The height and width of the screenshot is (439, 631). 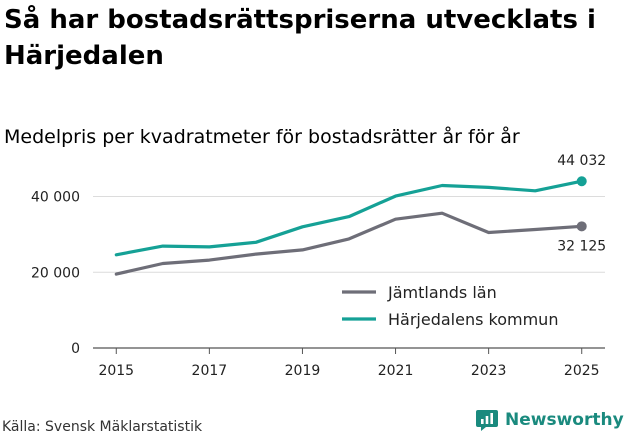 I want to click on series-end-label: 44 032, so click(x=581, y=161).